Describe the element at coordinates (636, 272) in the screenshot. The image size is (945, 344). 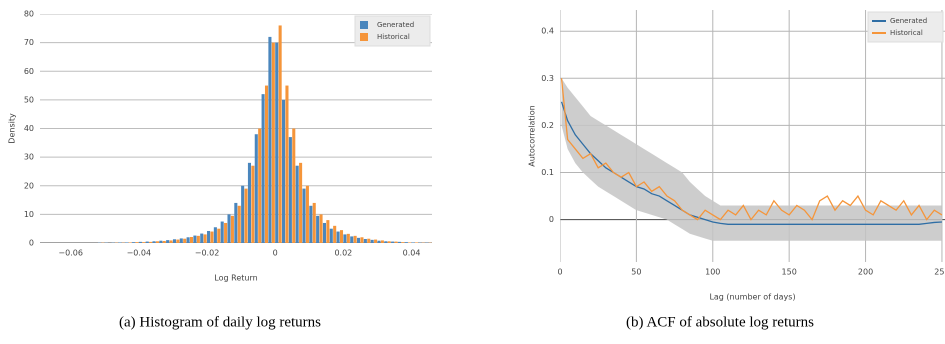
I see `x-tick-label: 50` at that location.